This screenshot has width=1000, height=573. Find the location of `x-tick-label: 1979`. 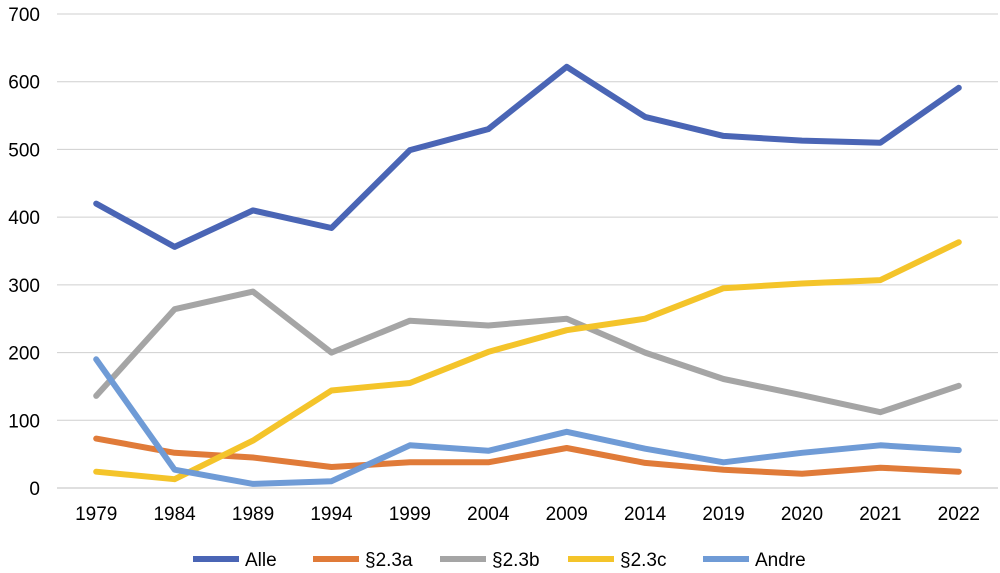

x-tick-label: 1979 is located at coordinates (96, 514).